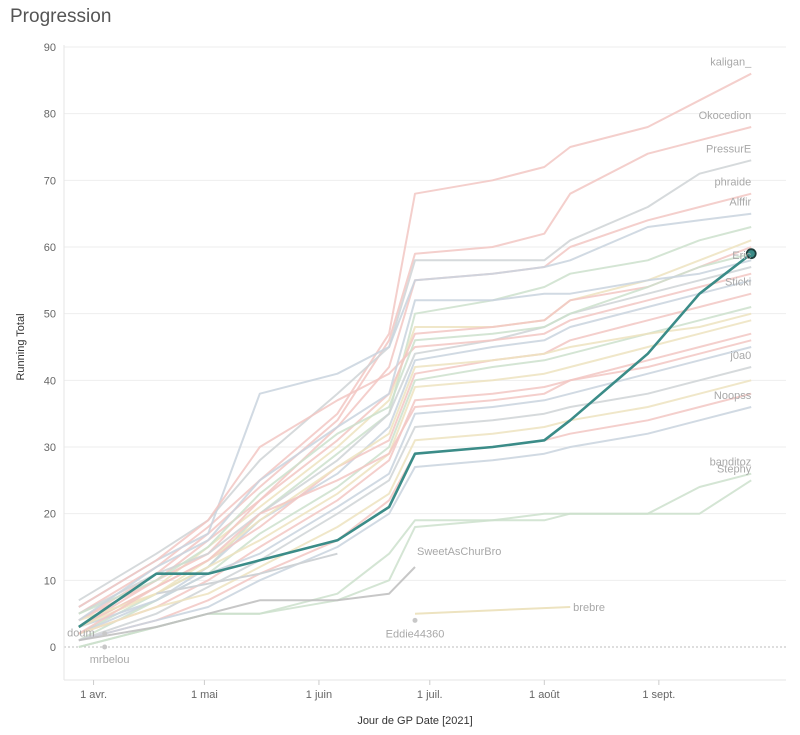  Describe the element at coordinates (658, 695) in the screenshot. I see `x-tick-label: 1 sept.` at that location.